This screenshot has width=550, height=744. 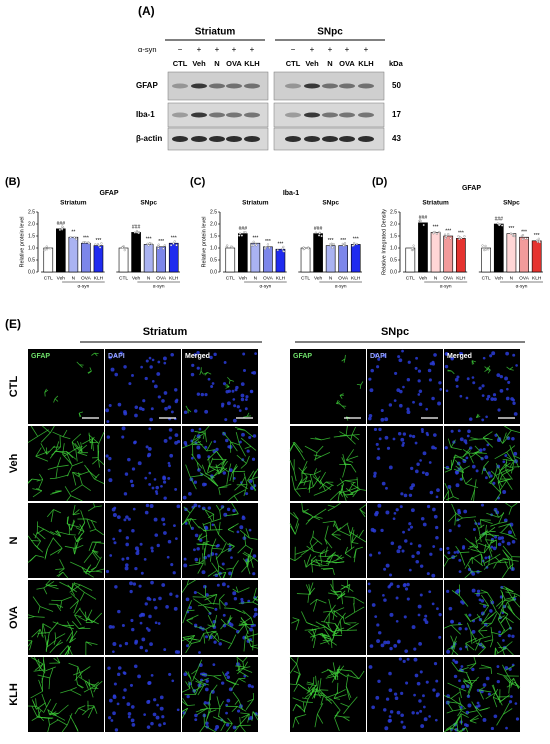 I want to click on chart-title: GFAP, so click(x=471, y=188).